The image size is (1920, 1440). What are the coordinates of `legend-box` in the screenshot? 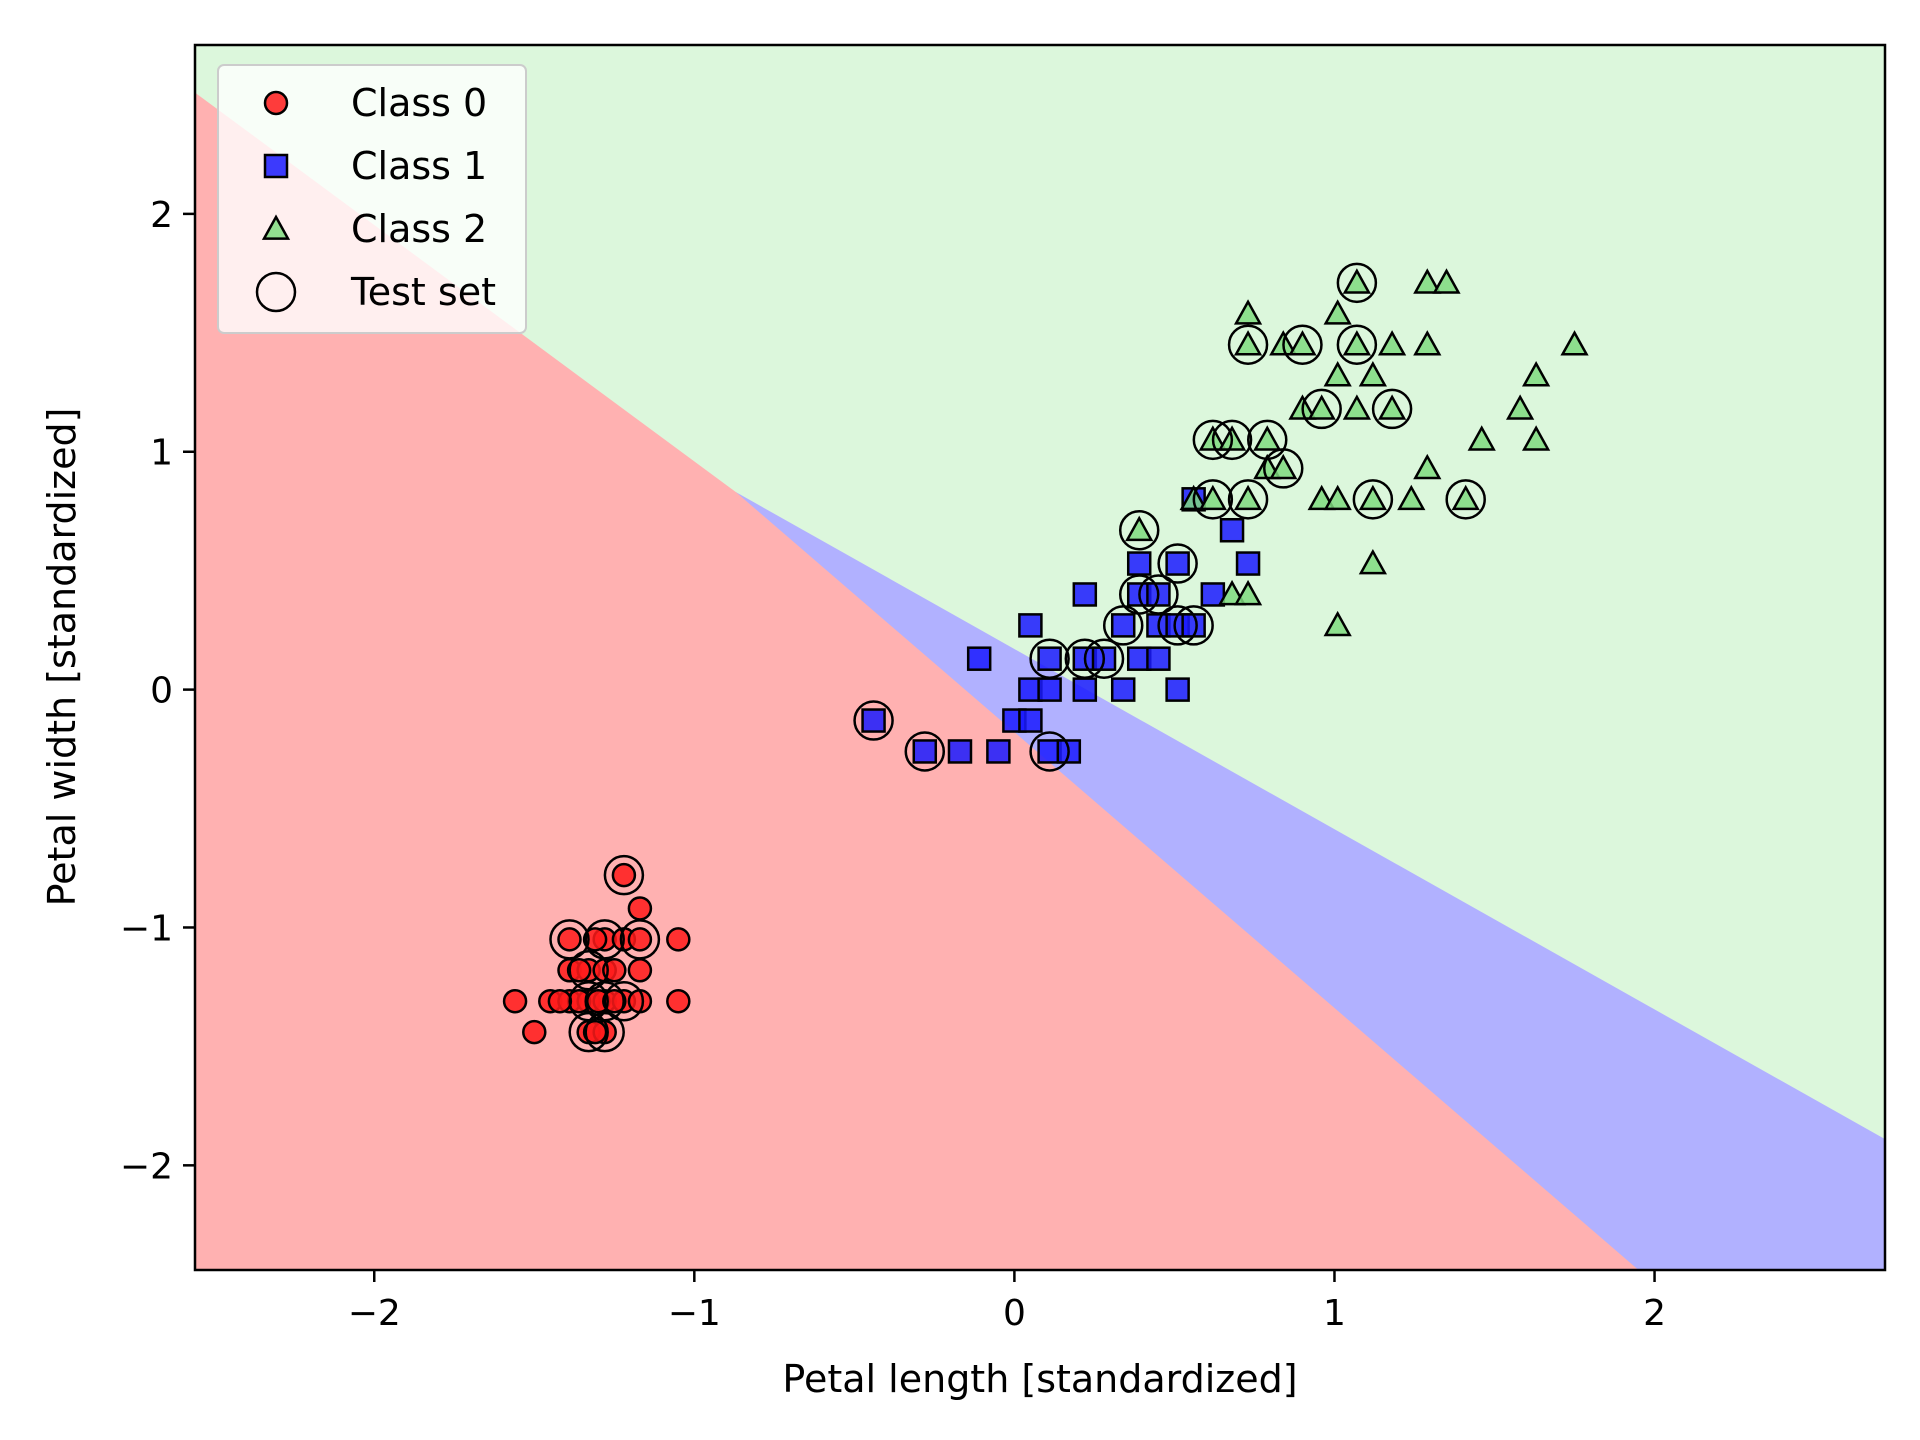 It's located at (372, 199).